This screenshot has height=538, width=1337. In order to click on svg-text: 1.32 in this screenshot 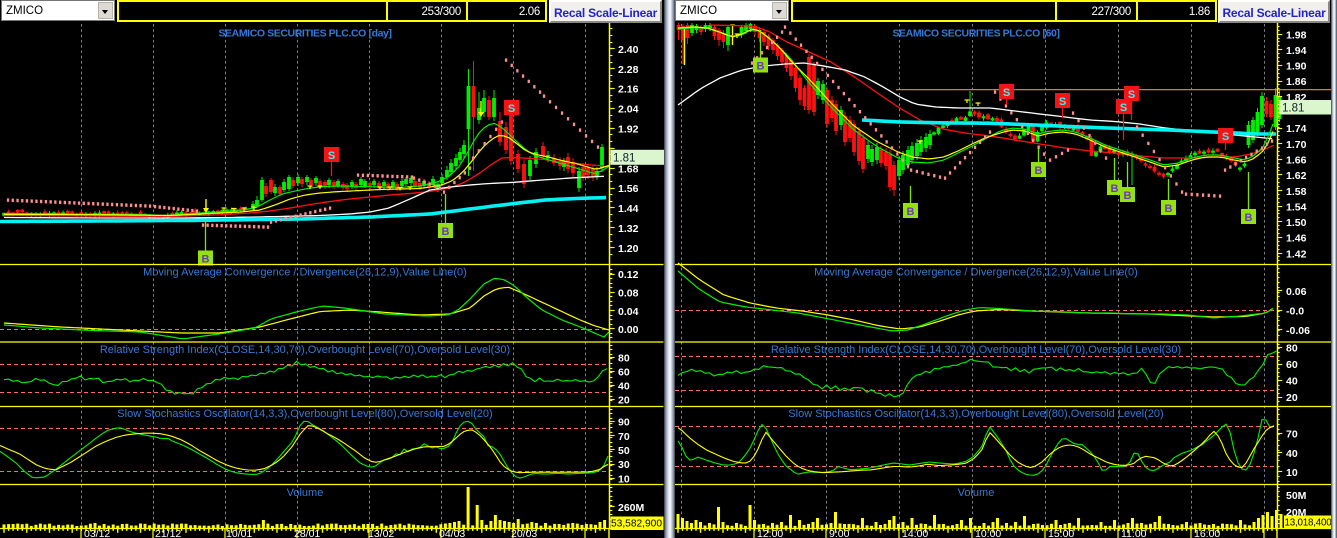, I will do `click(628, 229)`.